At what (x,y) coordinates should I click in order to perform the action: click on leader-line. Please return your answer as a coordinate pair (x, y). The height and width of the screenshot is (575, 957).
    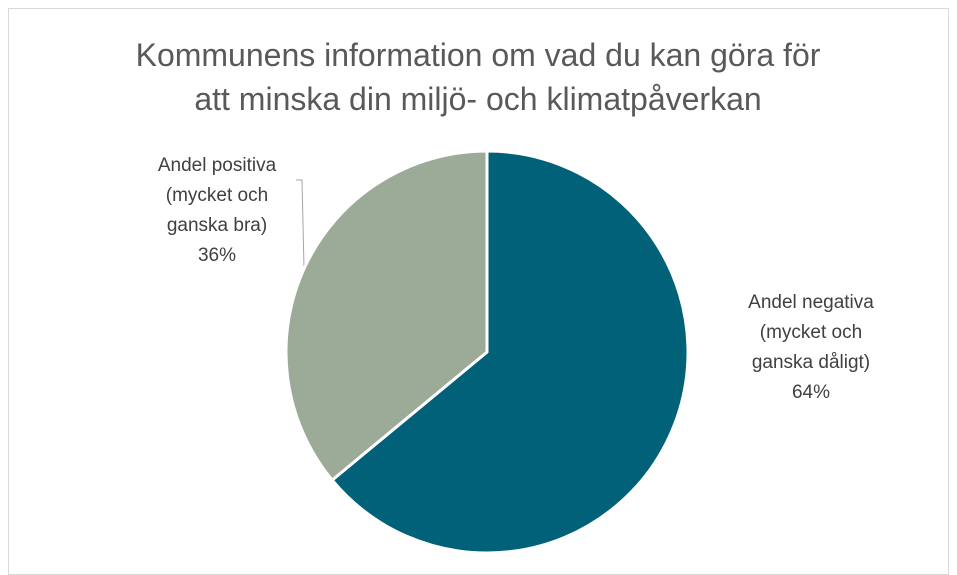
    Looking at the image, I should click on (300, 224).